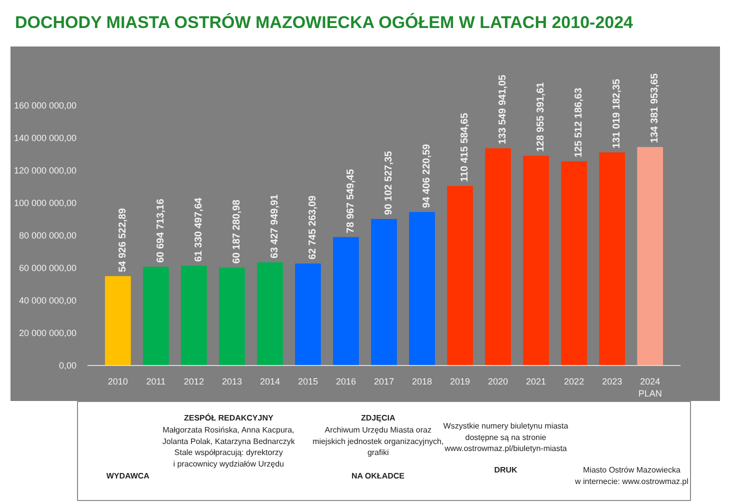 The width and height of the screenshot is (740, 502). Describe the element at coordinates (350, 201) in the screenshot. I see `data-label: 78 967 549,45` at that location.